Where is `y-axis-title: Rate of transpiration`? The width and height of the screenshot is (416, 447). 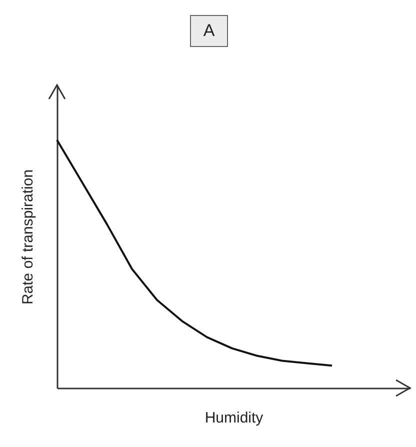
y-axis-title: Rate of transpiration is located at coordinates (28, 237).